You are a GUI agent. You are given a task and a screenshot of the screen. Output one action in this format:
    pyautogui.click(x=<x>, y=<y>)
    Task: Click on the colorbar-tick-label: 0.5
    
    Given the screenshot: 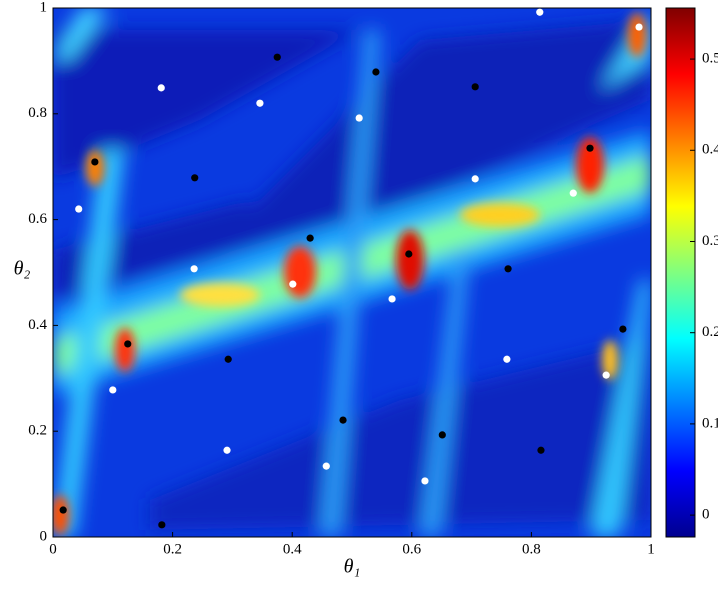 What is the action you would take?
    pyautogui.click(x=710, y=59)
    